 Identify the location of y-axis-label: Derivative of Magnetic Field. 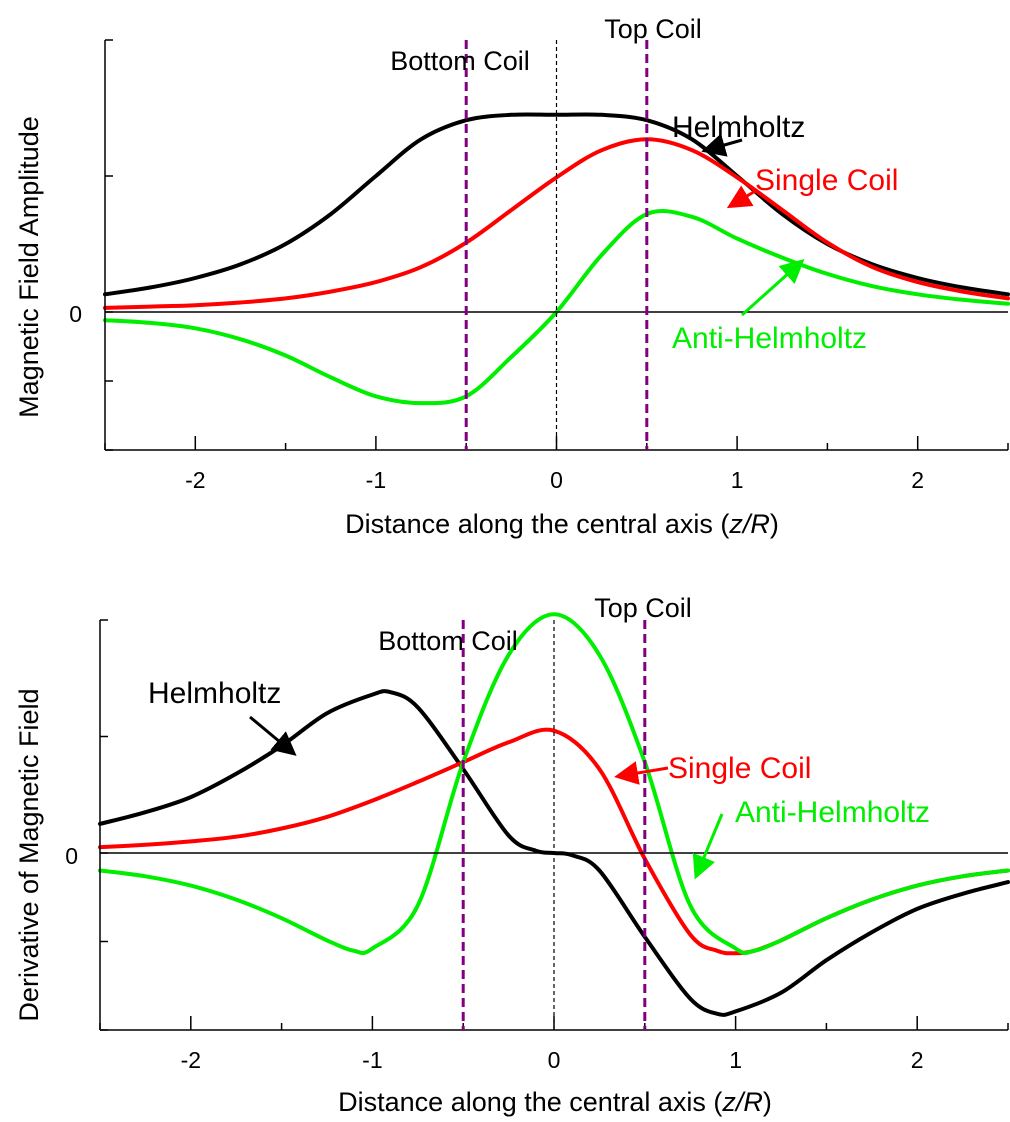
(29, 854).